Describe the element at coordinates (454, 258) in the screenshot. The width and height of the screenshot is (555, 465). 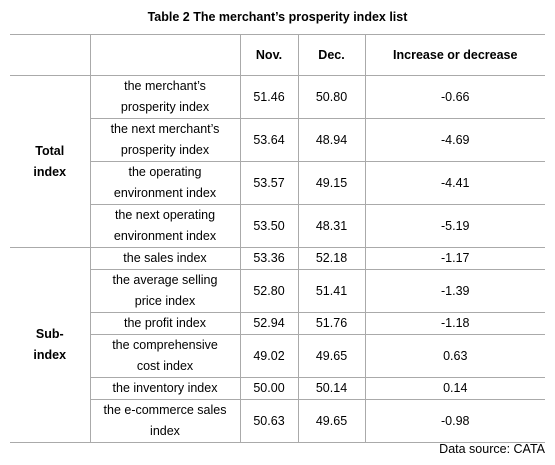
I see `value-cell: -1.17` at that location.